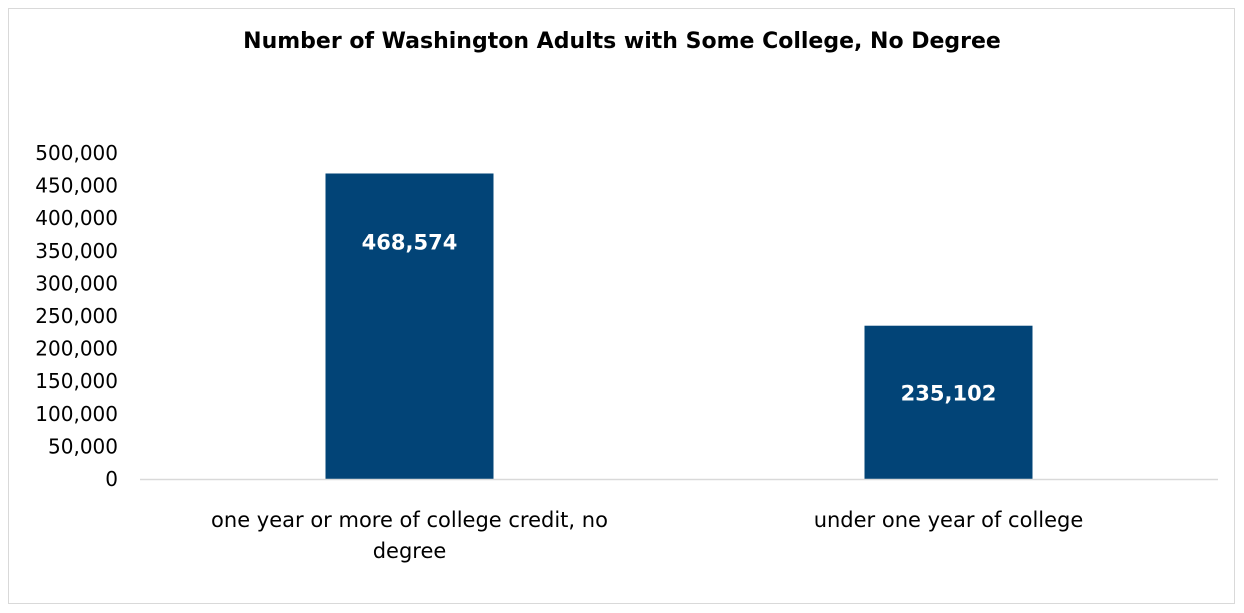  Describe the element at coordinates (679, 317) in the screenshot. I see `data-labels: 468,574 235,102` at that location.